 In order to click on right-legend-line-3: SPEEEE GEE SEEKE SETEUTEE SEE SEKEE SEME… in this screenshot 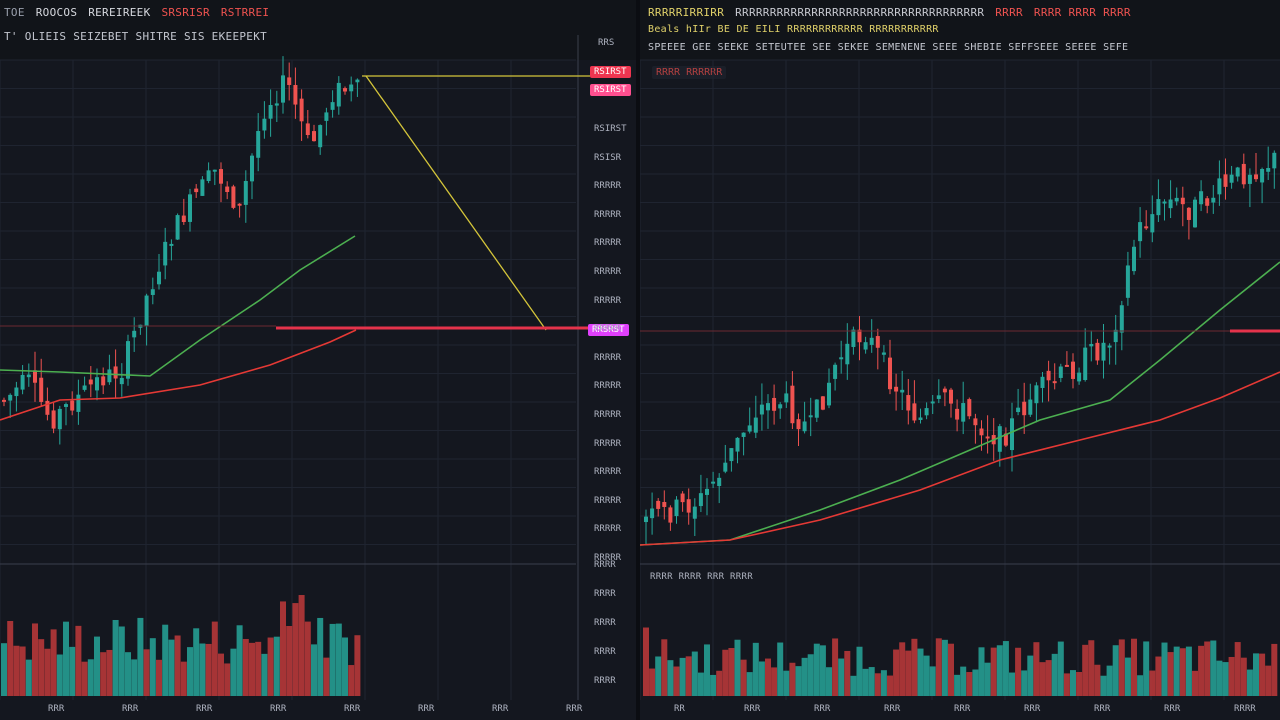, I will do `click(888, 47)`.